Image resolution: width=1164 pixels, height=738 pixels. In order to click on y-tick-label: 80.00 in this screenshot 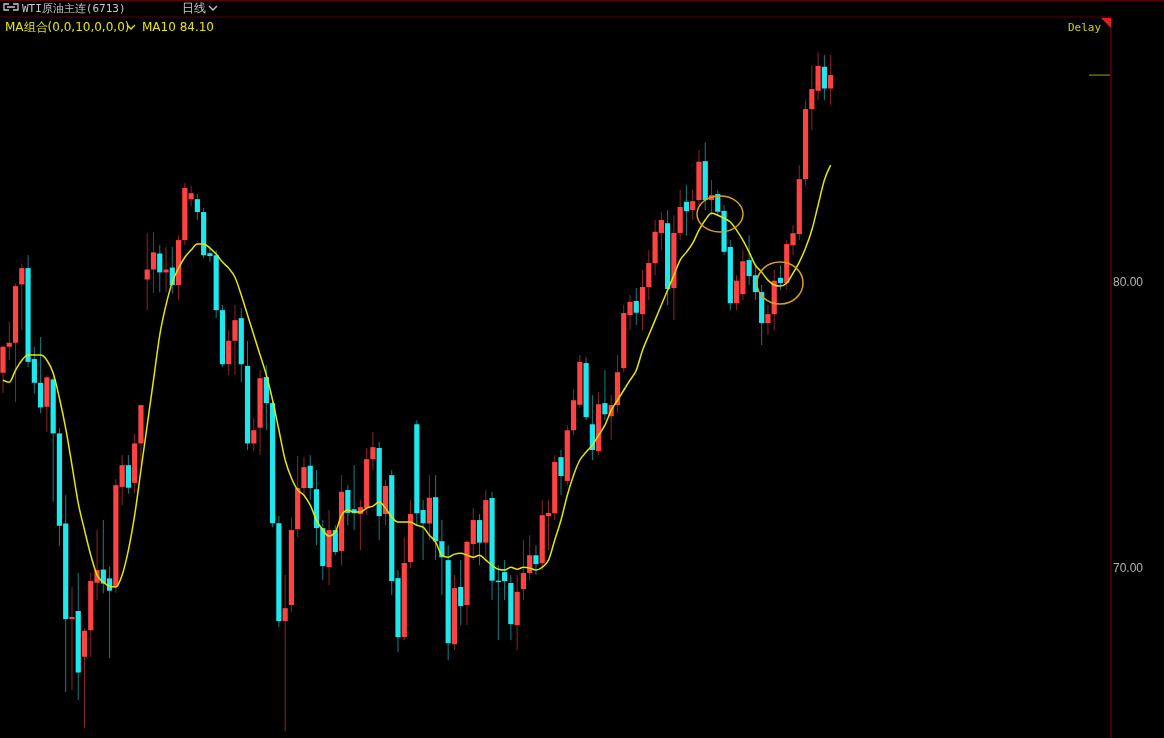, I will do `click(1128, 282)`.